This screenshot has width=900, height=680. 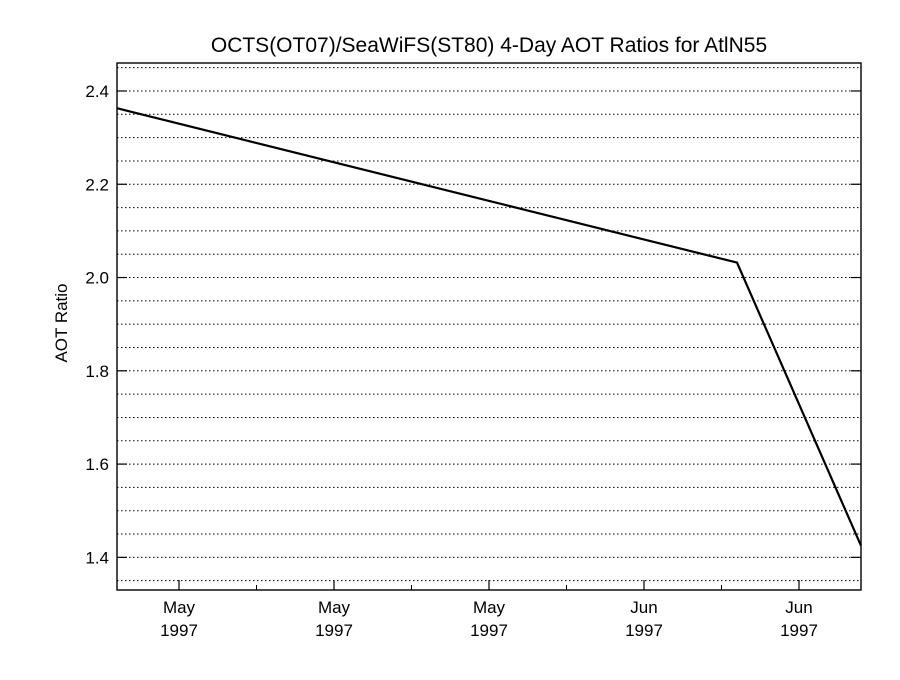 I want to click on y-tick-label: 2.0, so click(x=97, y=278).